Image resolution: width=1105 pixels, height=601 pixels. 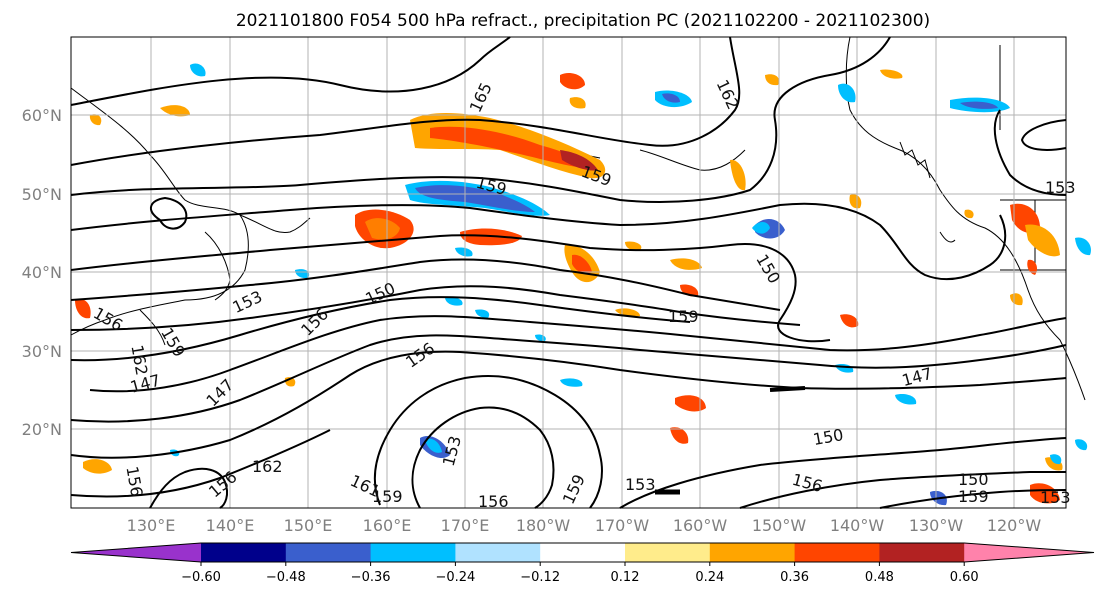 What do you see at coordinates (371, 577) in the screenshot?
I see `colorbar-tick-label: −0.36` at bounding box center [371, 577].